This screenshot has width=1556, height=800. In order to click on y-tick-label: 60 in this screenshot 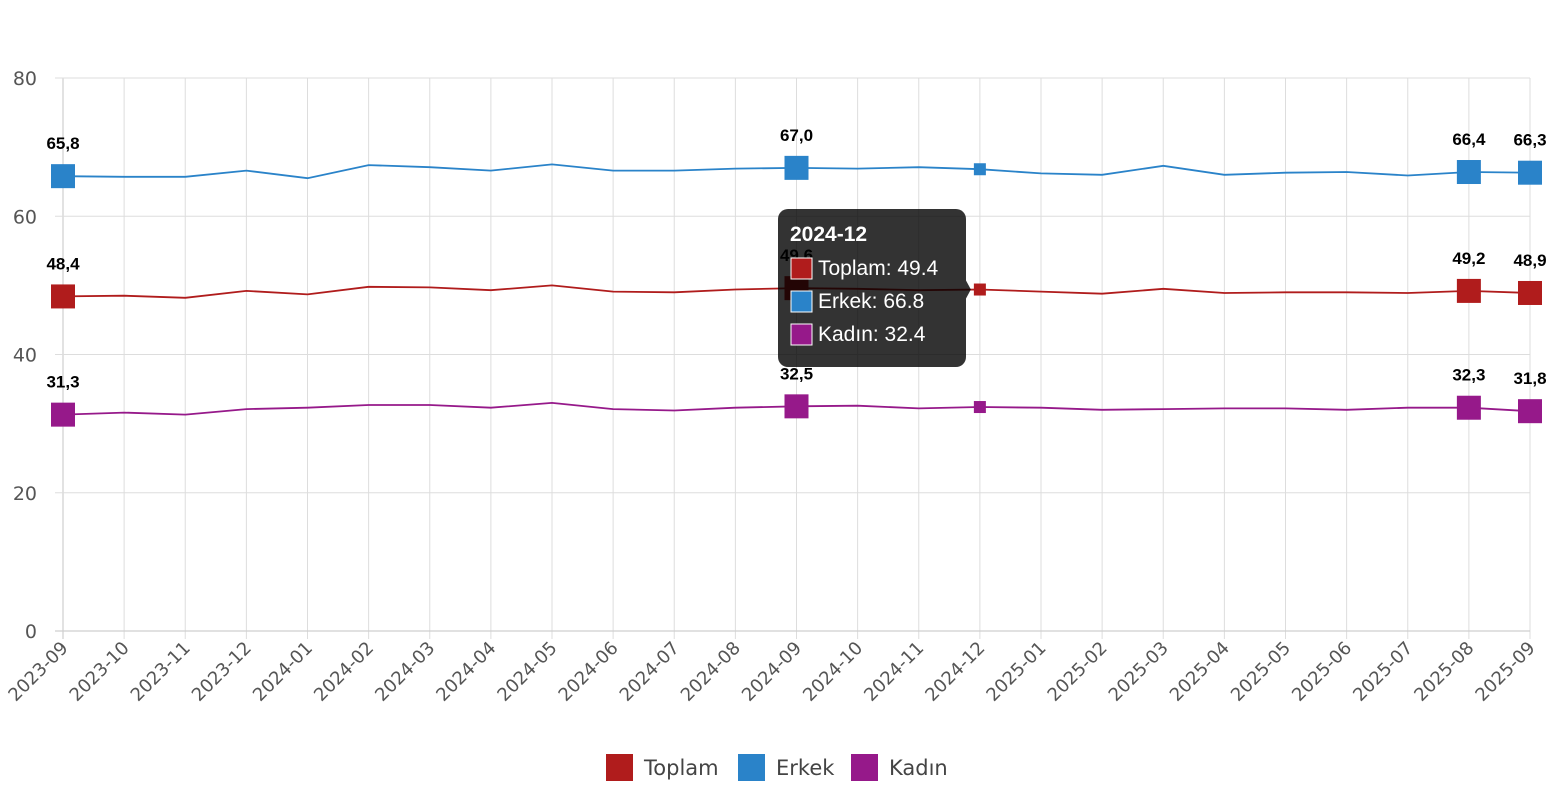, I will do `click(25, 217)`.